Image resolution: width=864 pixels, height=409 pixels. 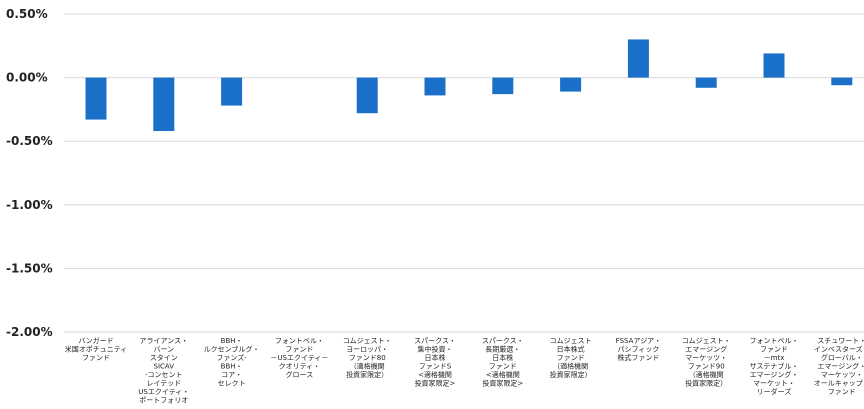 I want to click on x-tick-label: スパークス・集中投資・日本株ファンドS <適格機関投資家限定>, so click(x=435, y=362).